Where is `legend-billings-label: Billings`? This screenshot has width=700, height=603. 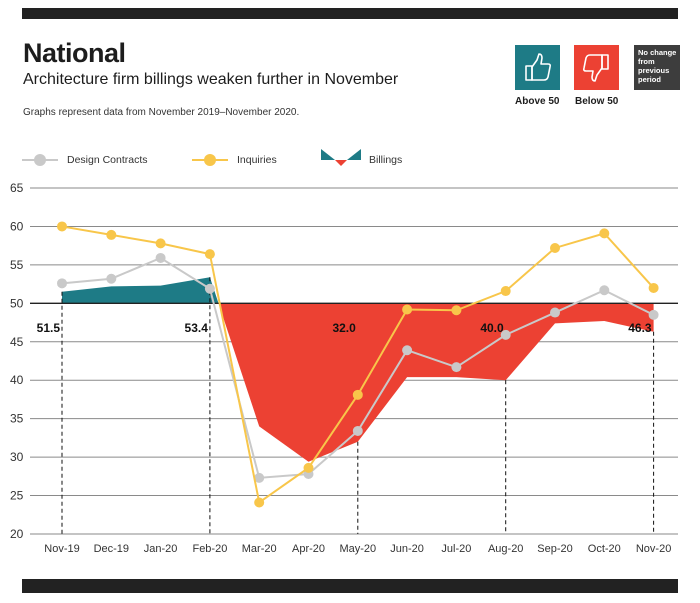 legend-billings-label: Billings is located at coordinates (386, 160).